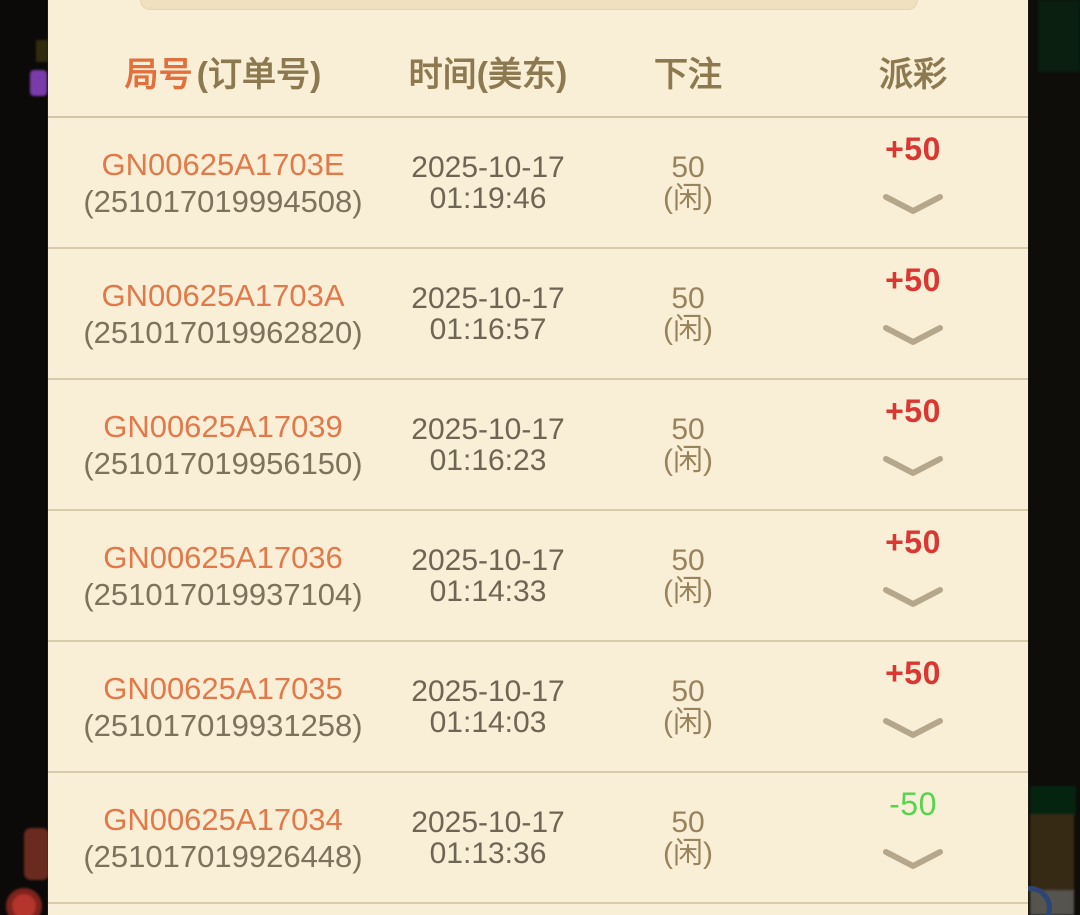 Image resolution: width=1080 pixels, height=915 pixels. I want to click on order-number: (251017019926448), so click(223, 856).